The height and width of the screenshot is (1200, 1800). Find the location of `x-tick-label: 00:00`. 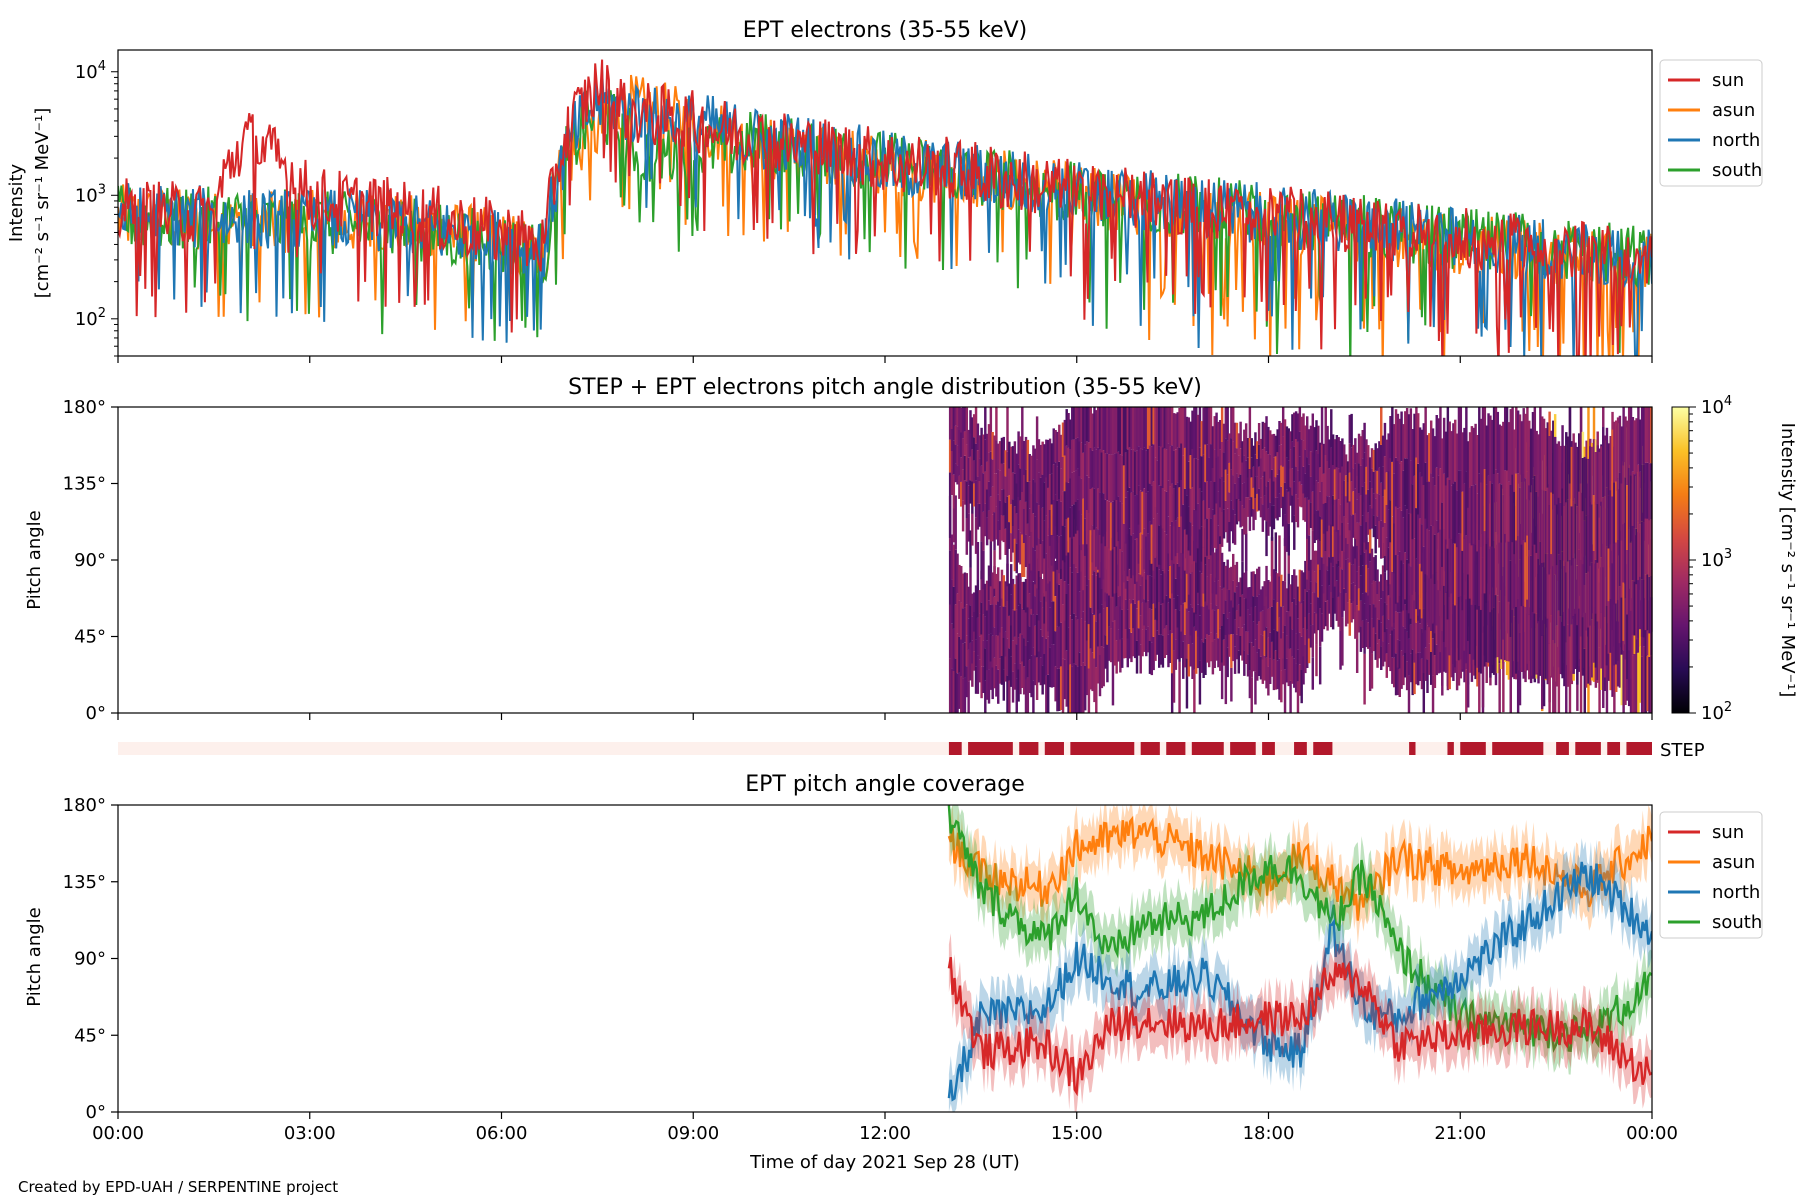

x-tick-label: 00:00 is located at coordinates (118, 1133).